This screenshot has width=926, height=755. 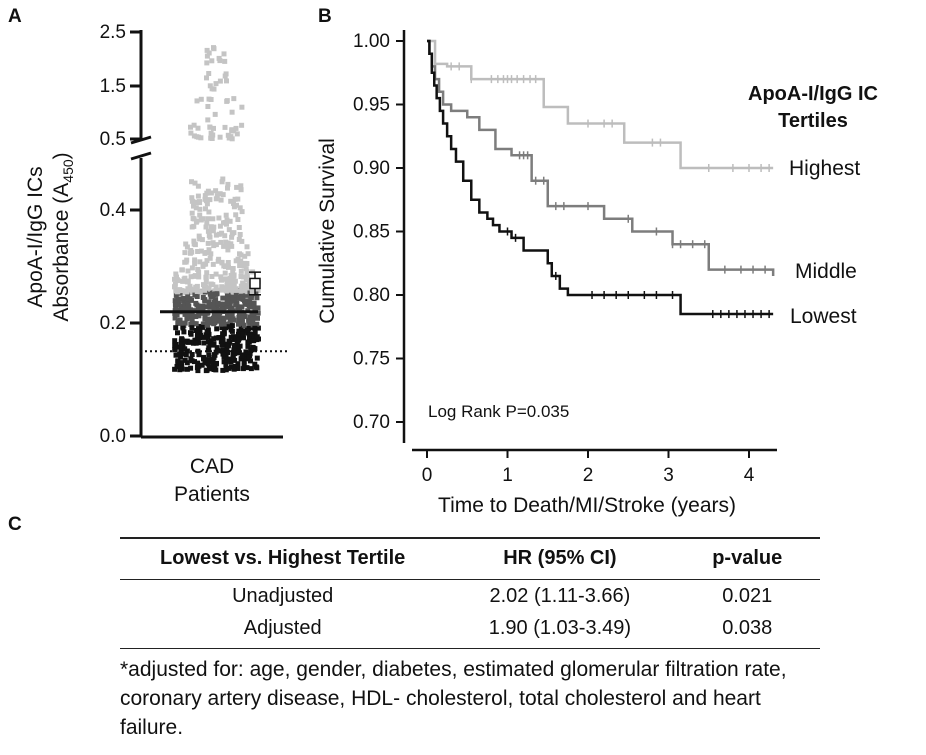 I want to click on x-axis-label-line2: Patients, so click(x=212, y=494).